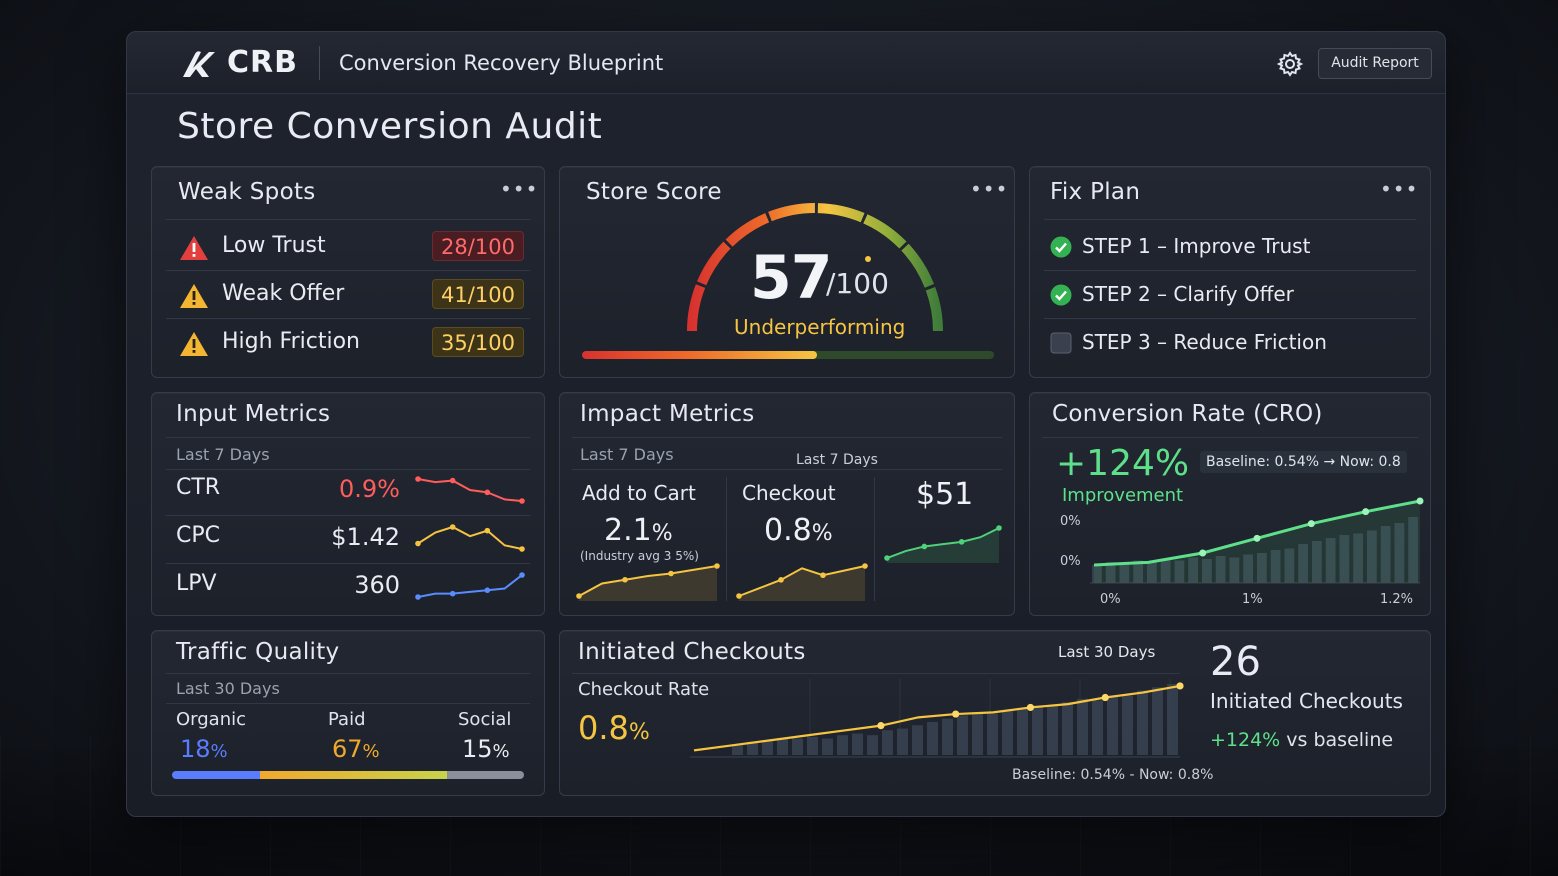 This screenshot has height=876, width=1558. I want to click on check-circle-icon, so click(1061, 247).